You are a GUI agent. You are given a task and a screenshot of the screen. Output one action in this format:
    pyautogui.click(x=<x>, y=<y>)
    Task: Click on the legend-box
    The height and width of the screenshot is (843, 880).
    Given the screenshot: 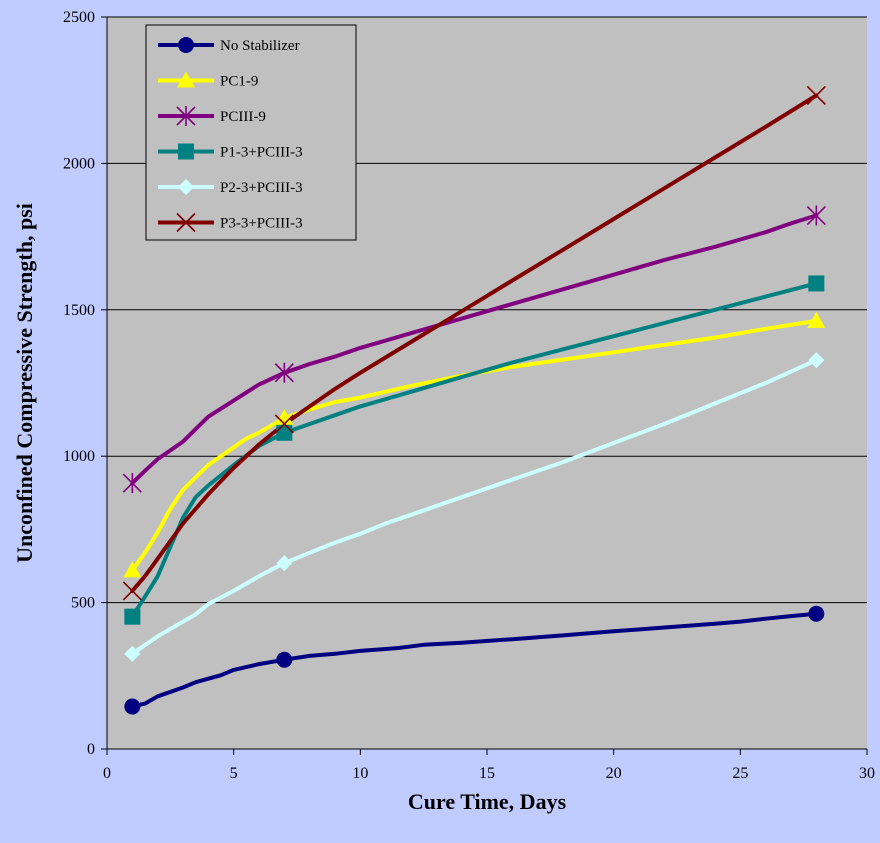 What is the action you would take?
    pyautogui.click(x=251, y=132)
    